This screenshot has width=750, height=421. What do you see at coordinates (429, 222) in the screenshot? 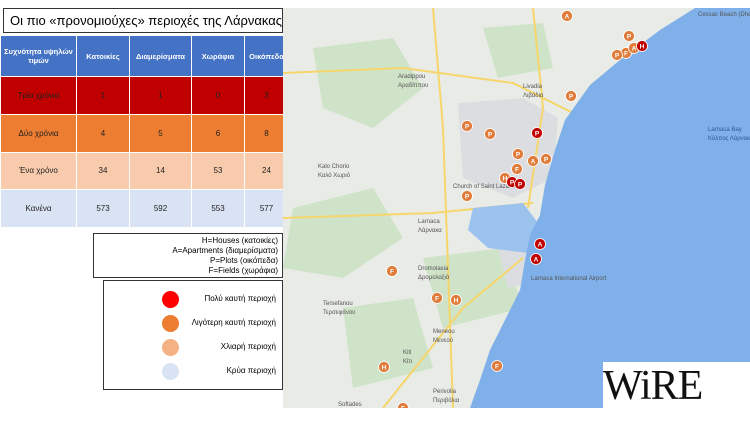
I see `map-label: Larnaca` at bounding box center [429, 222].